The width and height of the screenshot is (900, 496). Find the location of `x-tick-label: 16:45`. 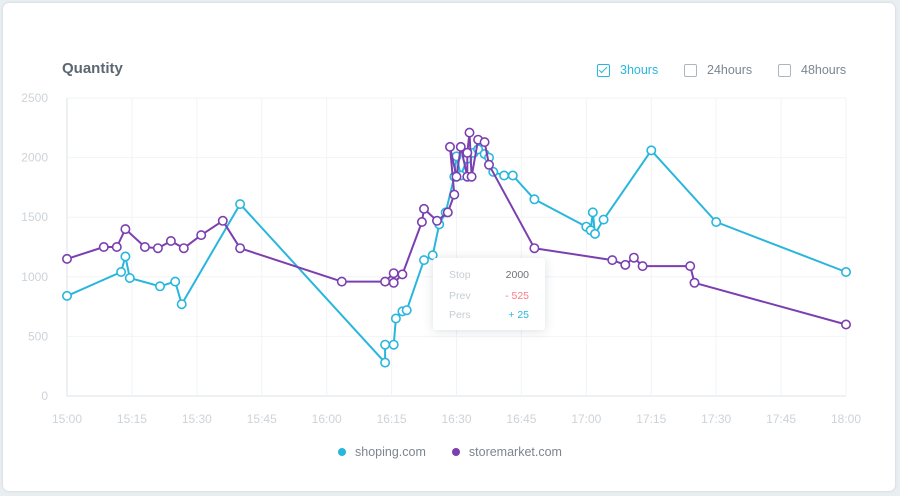

x-tick-label: 16:45 is located at coordinates (521, 419).